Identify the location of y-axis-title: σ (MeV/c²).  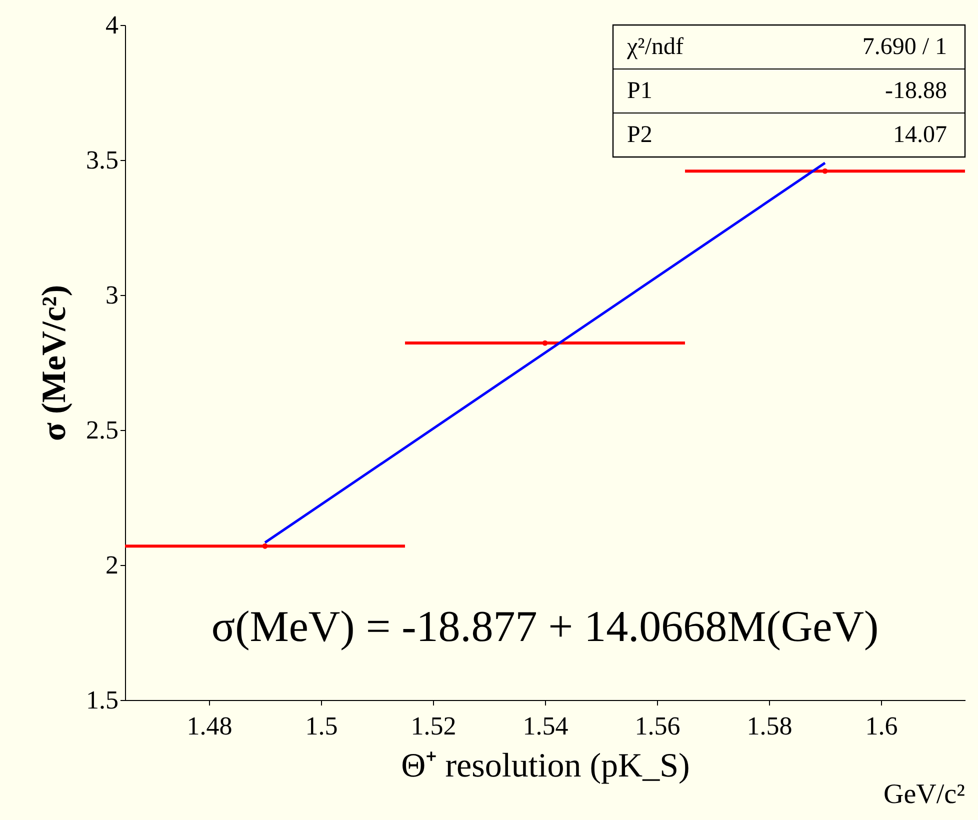
(54, 363).